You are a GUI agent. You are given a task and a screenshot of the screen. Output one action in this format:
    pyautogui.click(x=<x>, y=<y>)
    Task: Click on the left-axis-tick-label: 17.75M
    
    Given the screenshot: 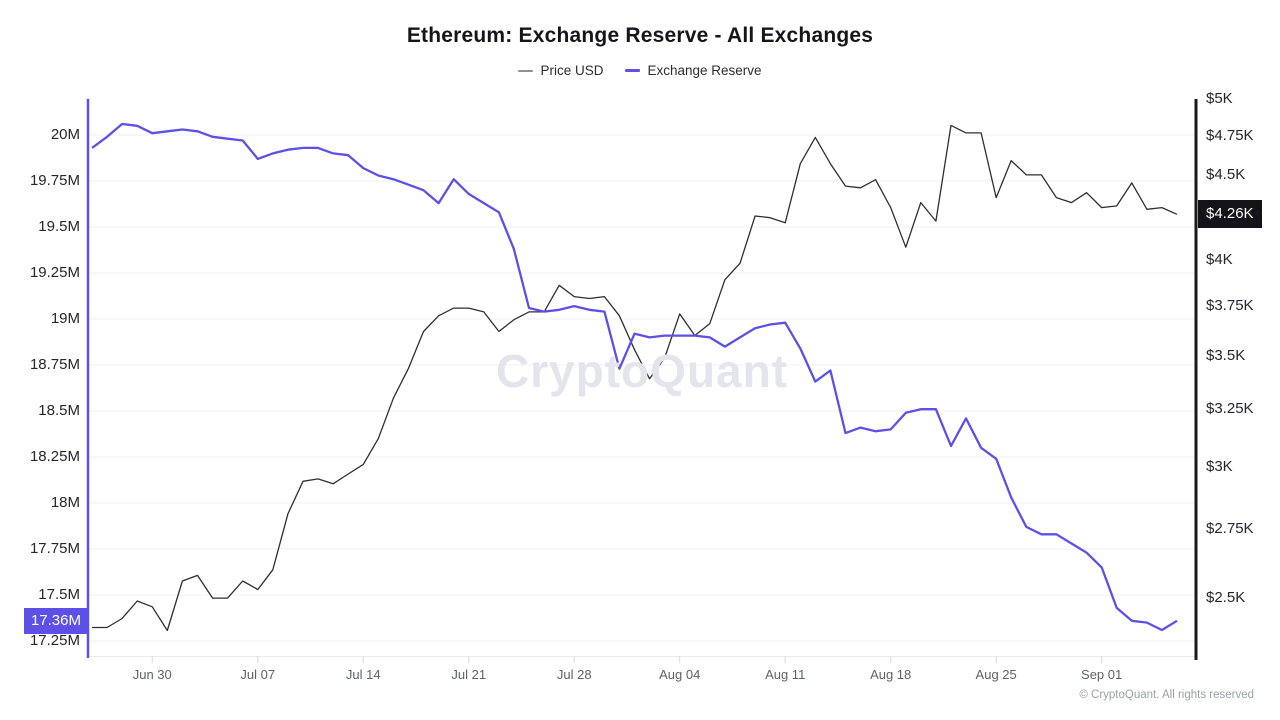 What is the action you would take?
    pyautogui.click(x=54, y=548)
    